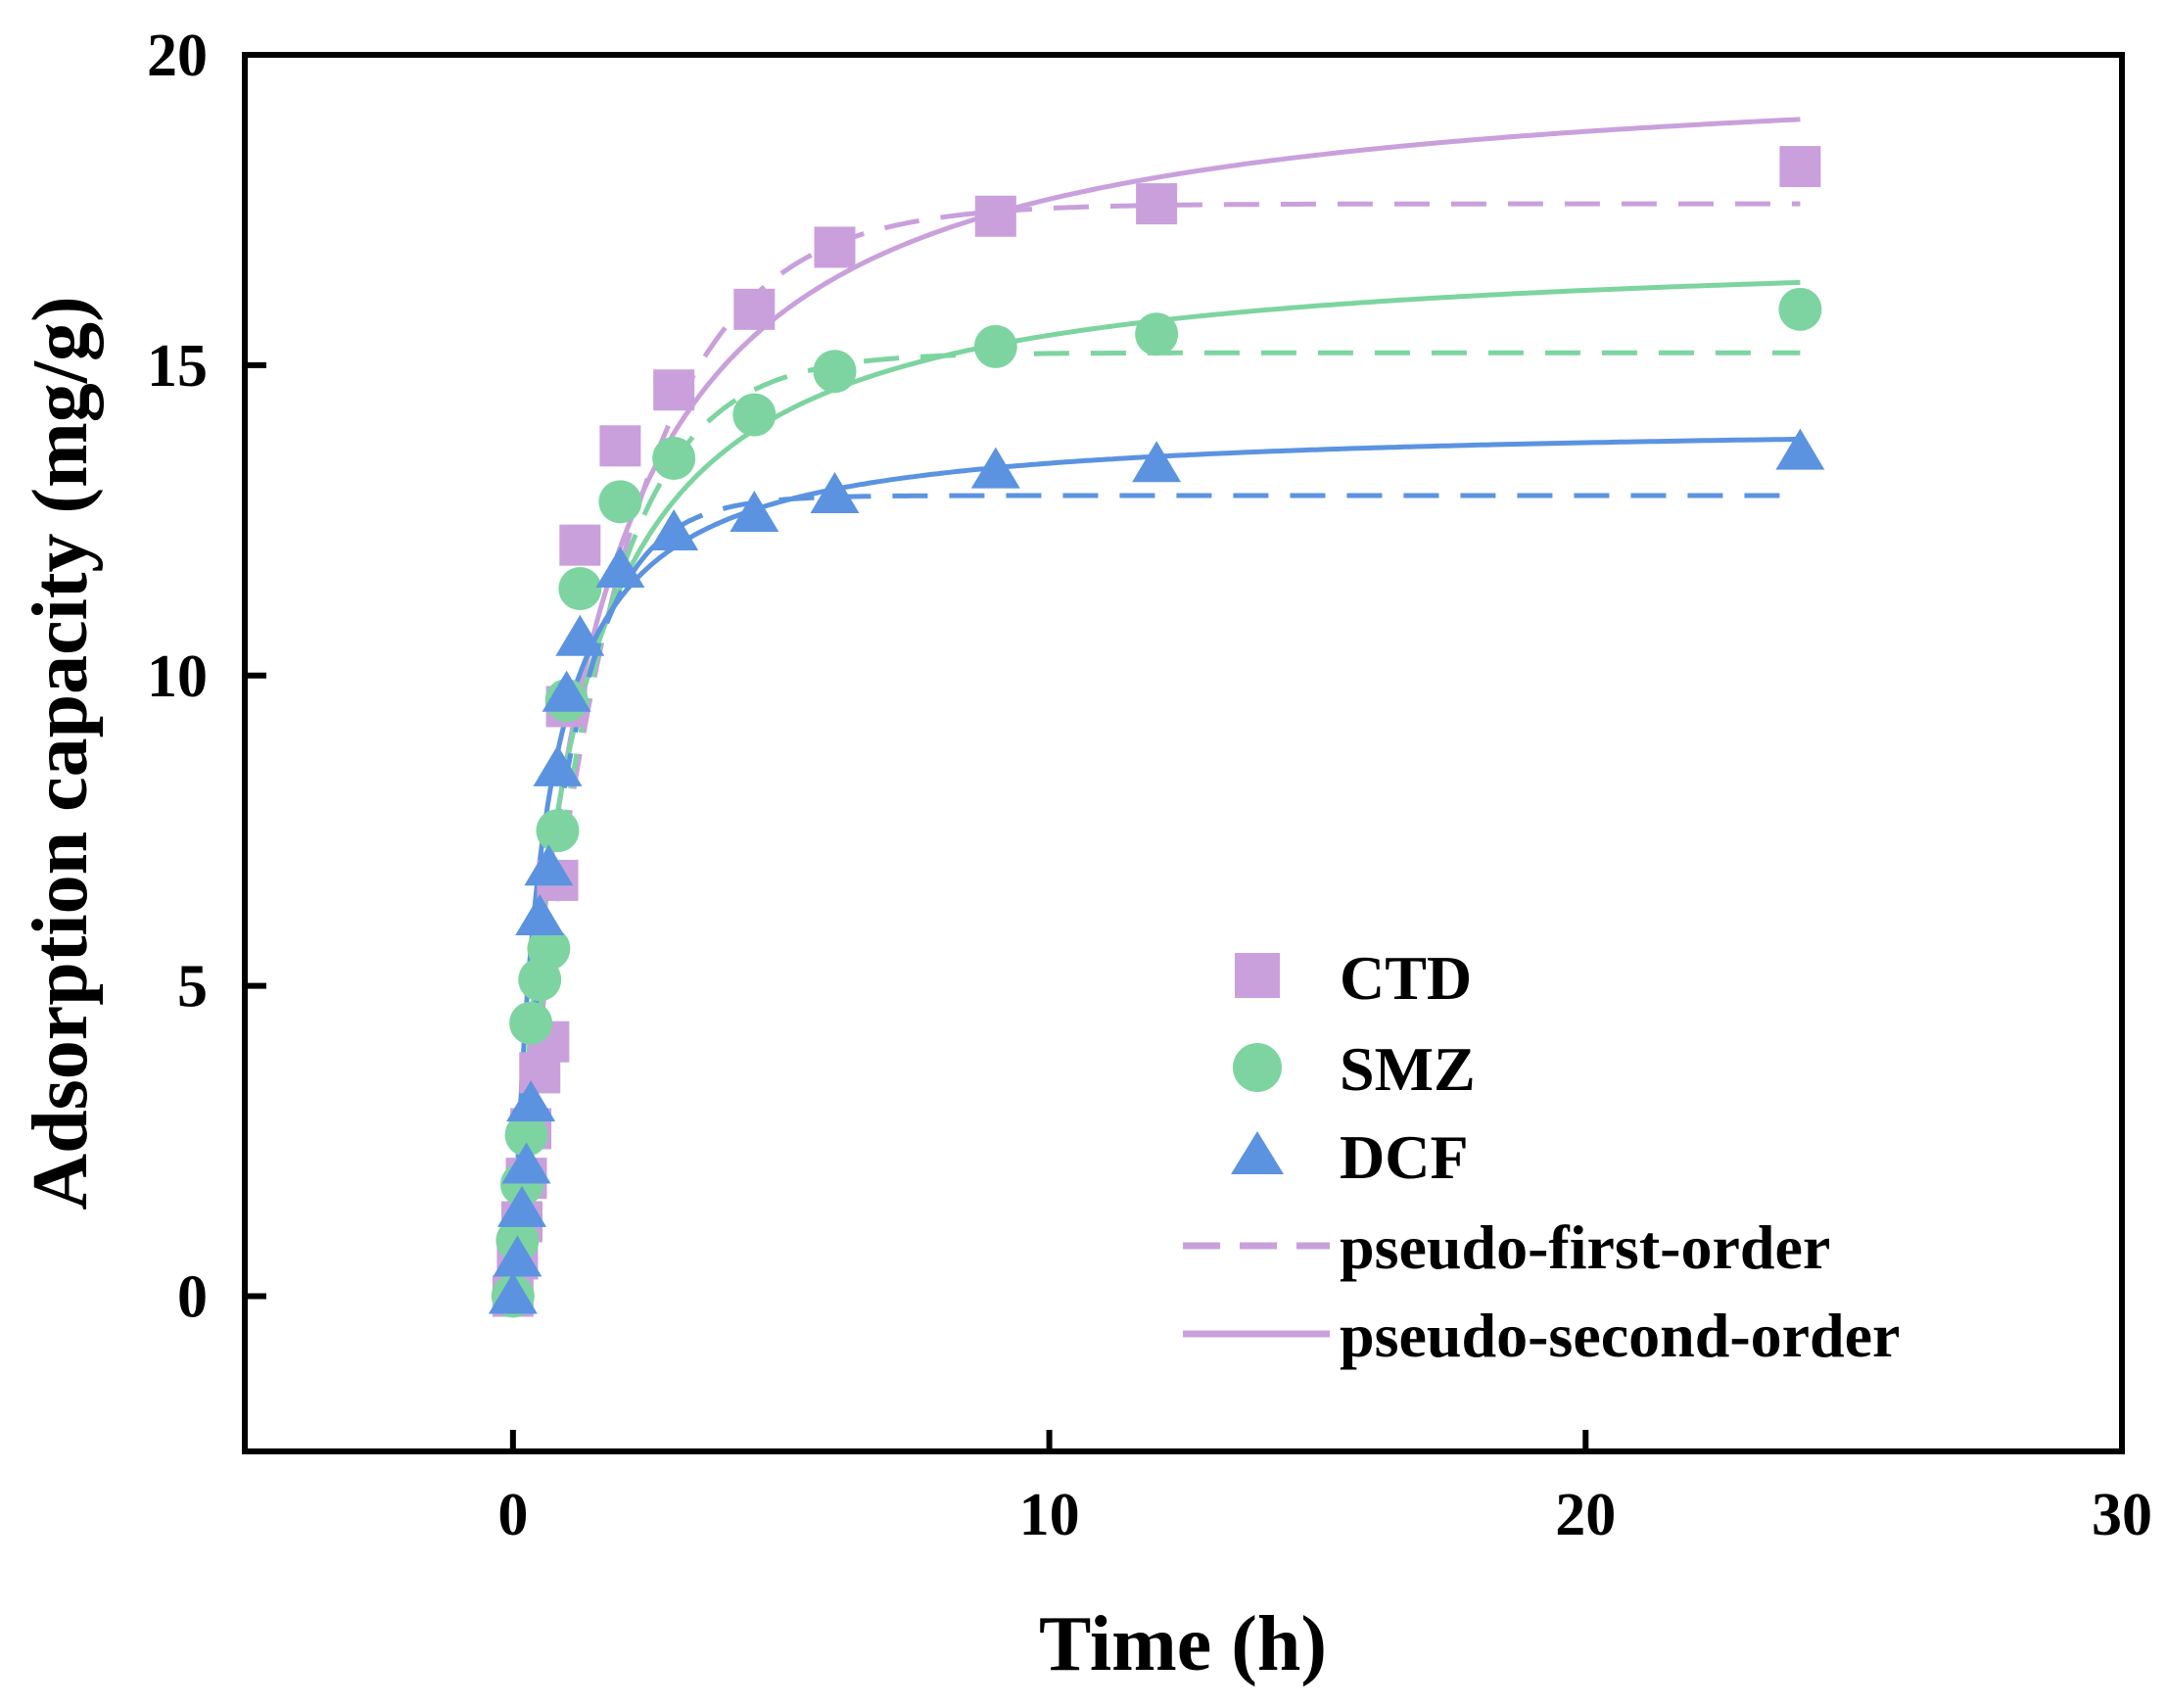 The height and width of the screenshot is (1708, 2167). Describe the element at coordinates (178, 56) in the screenshot. I see `y-tick-label: 20` at that location.